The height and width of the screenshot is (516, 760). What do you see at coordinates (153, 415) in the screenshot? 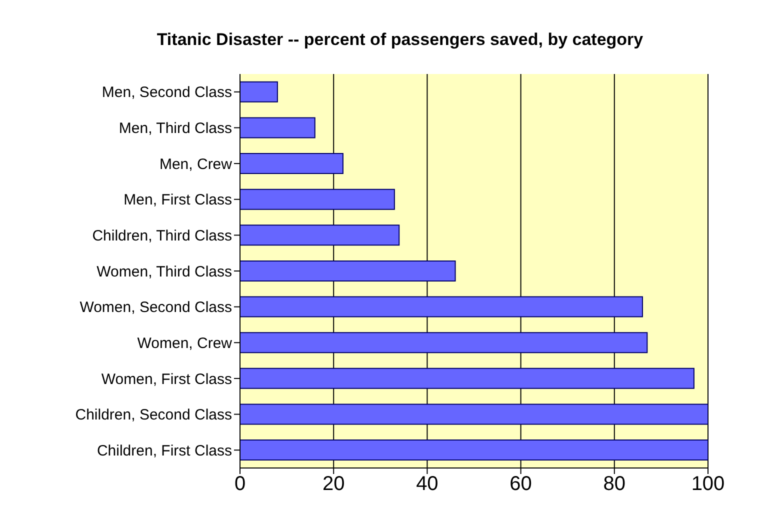
I see `y-tick-label: Children, Second Class` at bounding box center [153, 415].